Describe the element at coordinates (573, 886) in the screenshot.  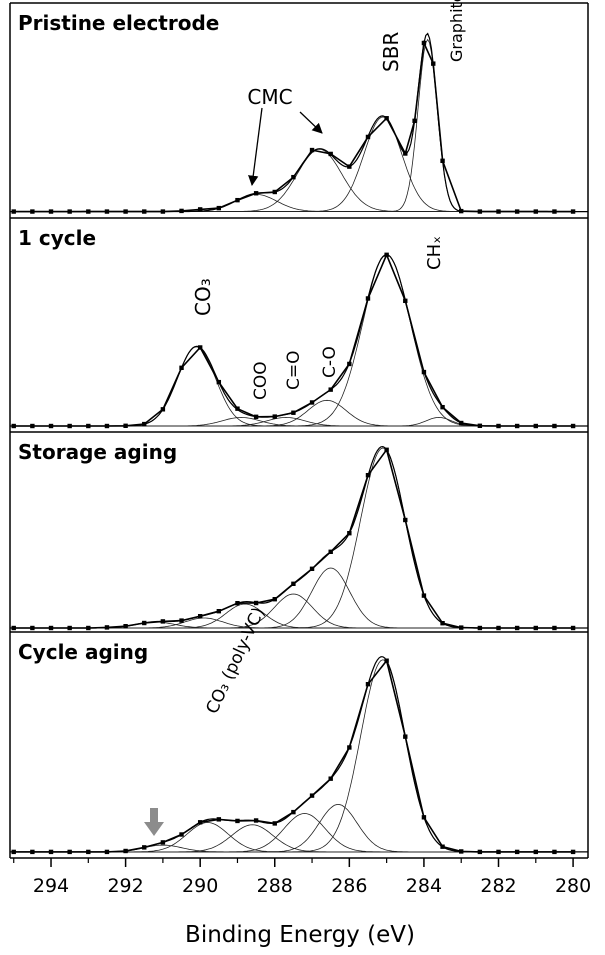
I see `x-tick-label: 280` at that location.